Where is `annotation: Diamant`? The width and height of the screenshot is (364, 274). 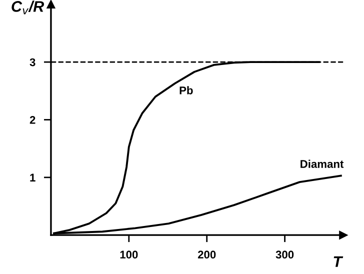 annotation: Diamant is located at coordinates (322, 164).